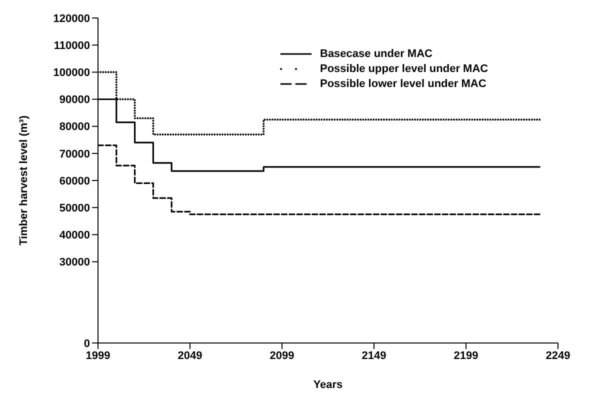 The image size is (596, 406). What do you see at coordinates (466, 356) in the screenshot?
I see `x-tick-label: 2199` at bounding box center [466, 356].